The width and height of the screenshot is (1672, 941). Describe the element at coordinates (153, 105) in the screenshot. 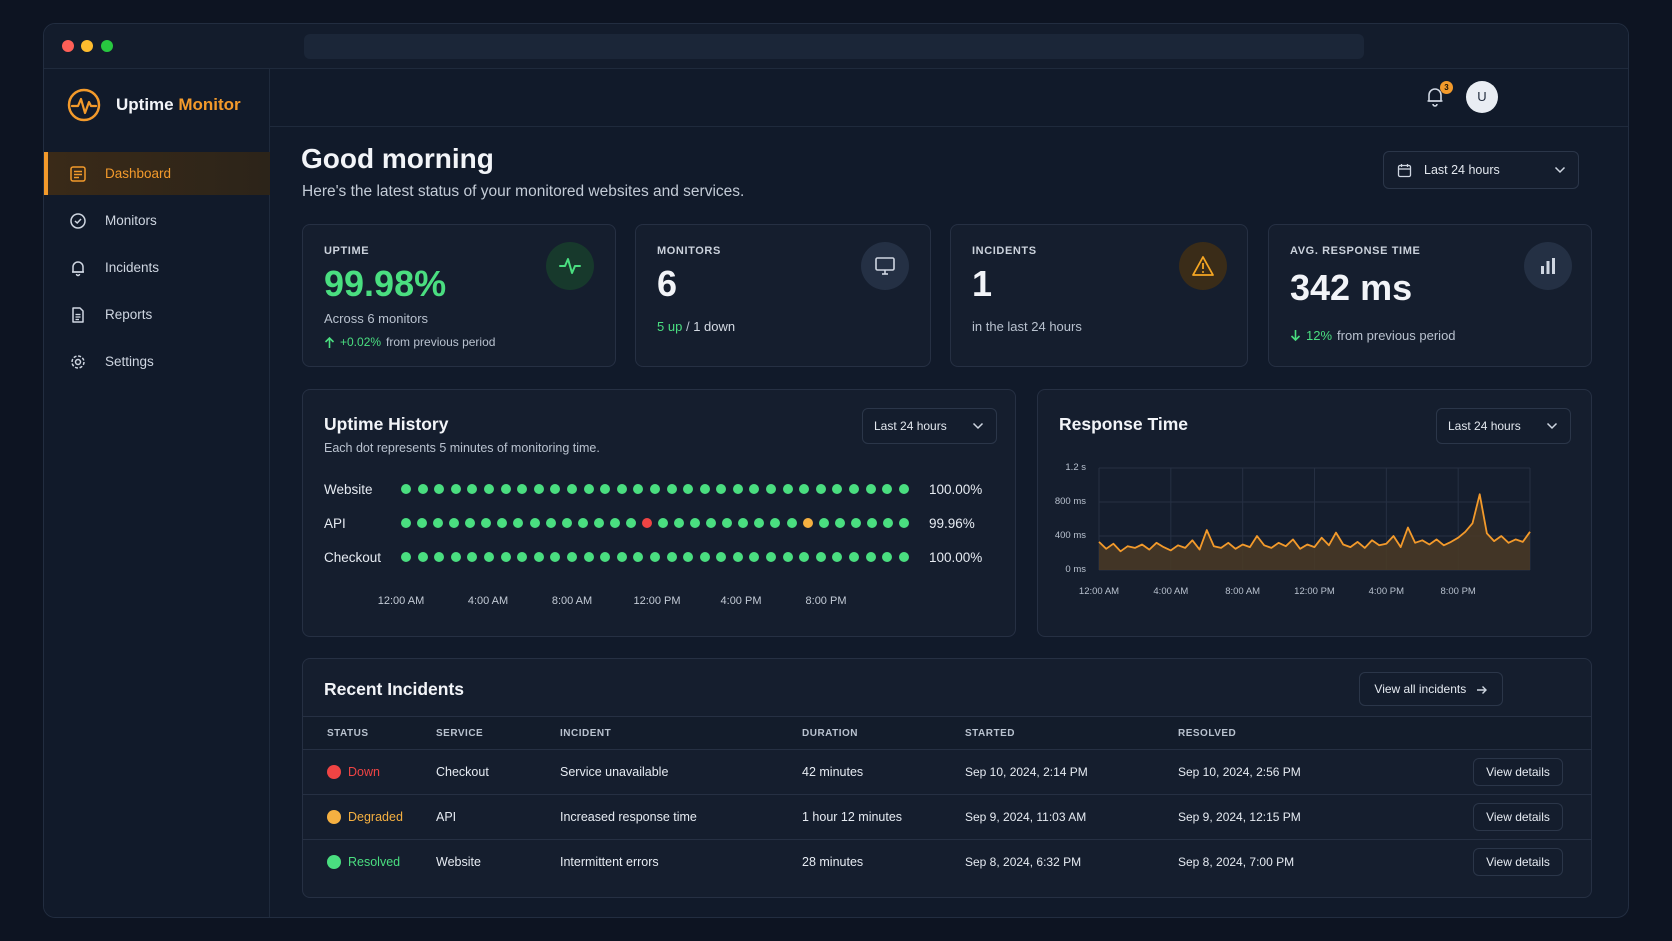

I see `logo: Uptime Monitor` at that location.